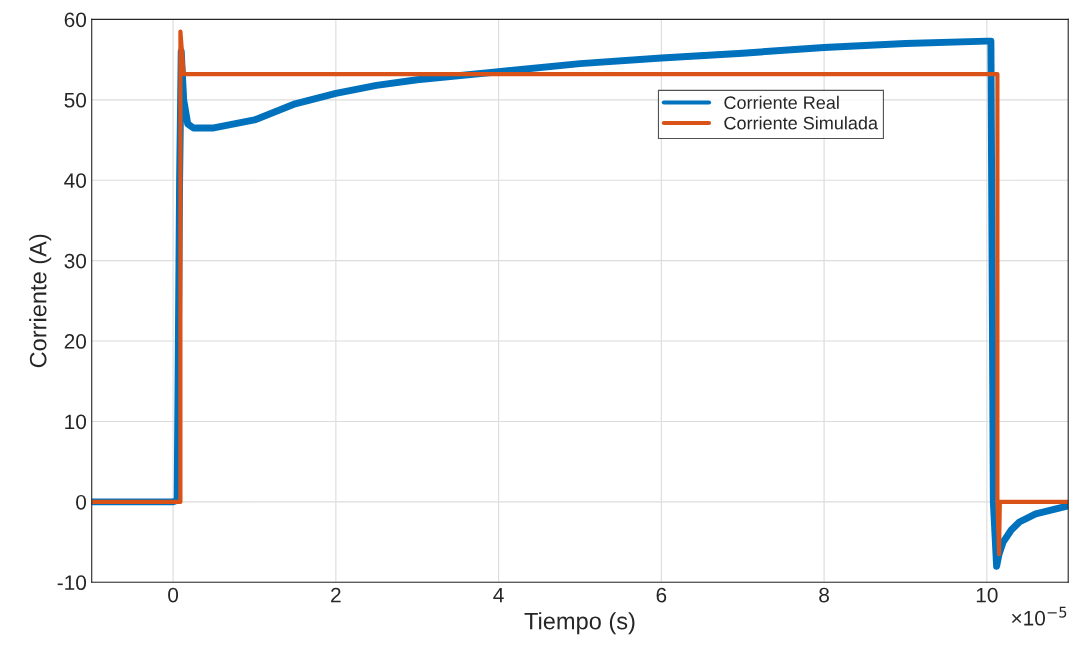  What do you see at coordinates (75, 341) in the screenshot?
I see `y-tick-label: 20` at bounding box center [75, 341].